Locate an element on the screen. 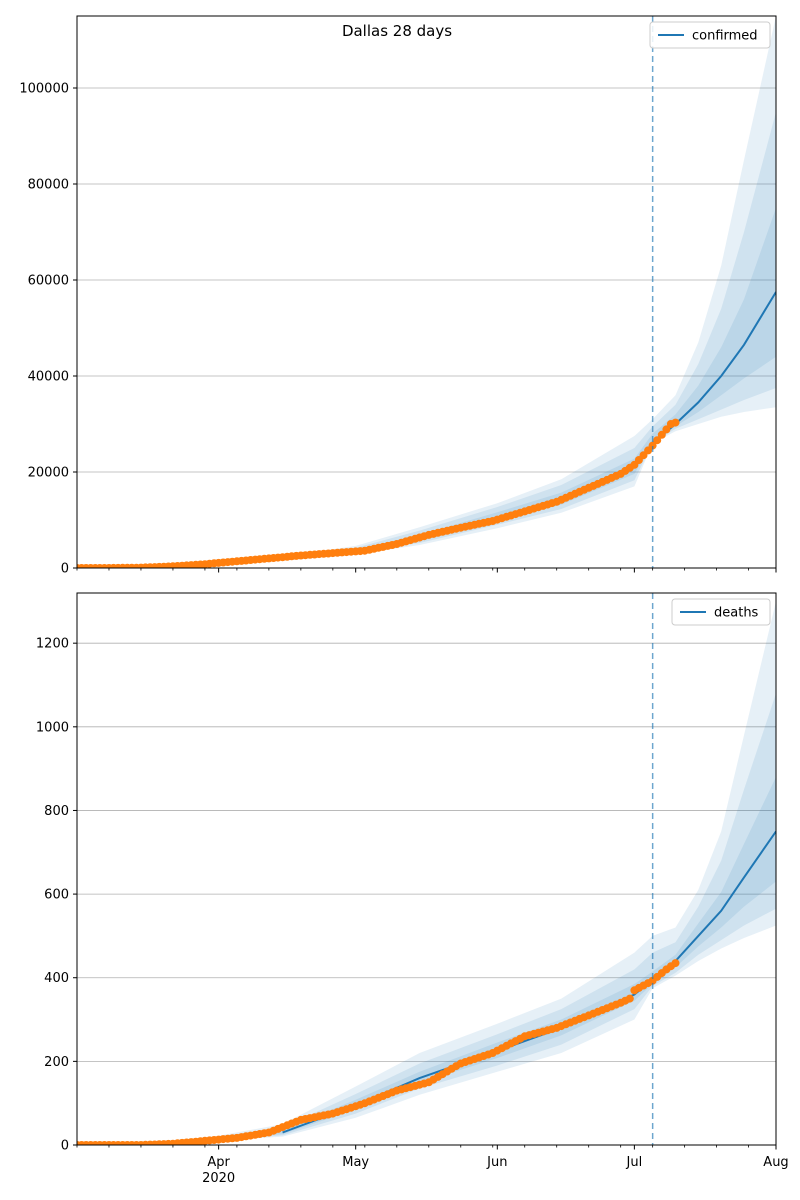 Image resolution: width=800 pixels, height=1200 pixels. x-tick-sublabel: 2020 is located at coordinates (218, 1178).